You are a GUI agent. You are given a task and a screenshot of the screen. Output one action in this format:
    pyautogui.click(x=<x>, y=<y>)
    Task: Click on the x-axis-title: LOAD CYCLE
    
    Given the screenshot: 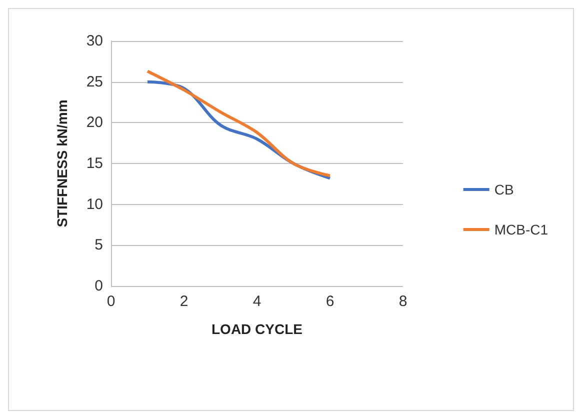 What is the action you would take?
    pyautogui.click(x=257, y=329)
    